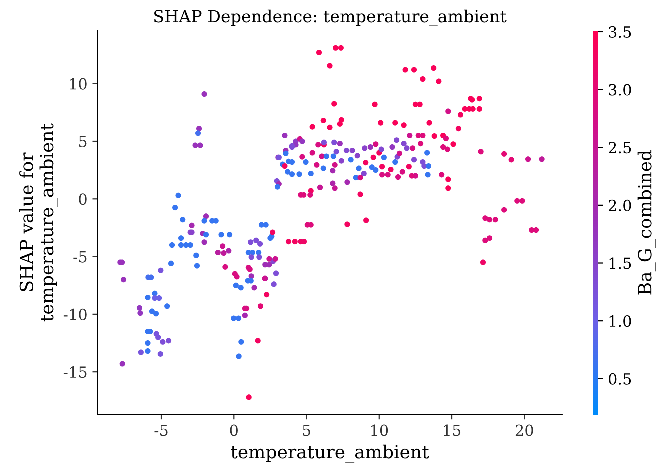  What do you see at coordinates (380, 430) in the screenshot?
I see `x-tick-label: 10` at bounding box center [380, 430].